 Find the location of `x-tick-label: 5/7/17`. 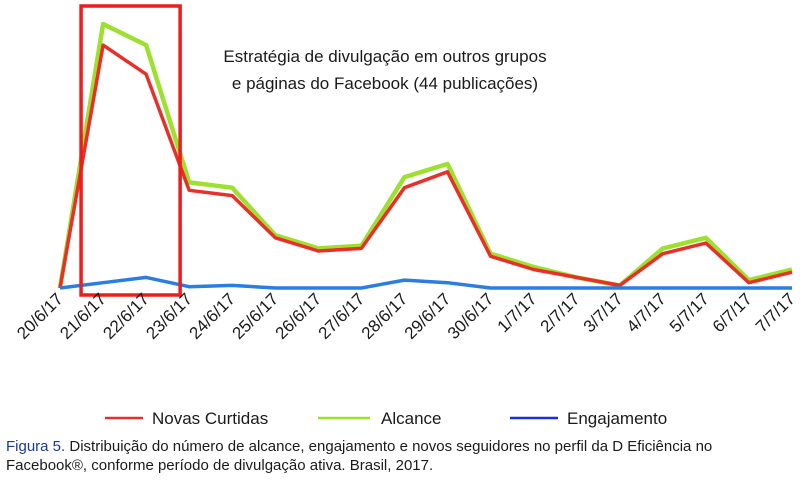

x-tick-label: 5/7/17 is located at coordinates (689, 312).